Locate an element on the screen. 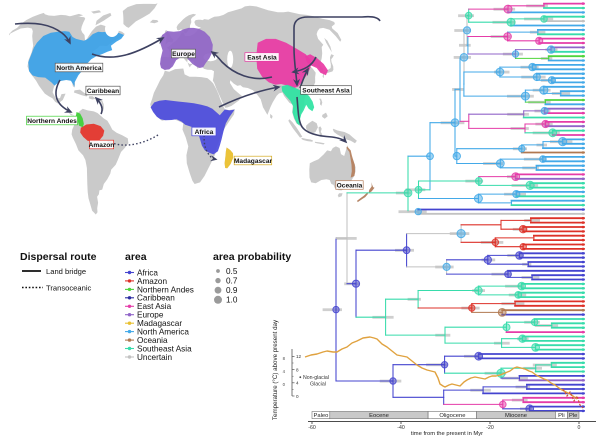 The width and height of the screenshot is (600, 438). svg-text: Eocene is located at coordinates (379, 416).